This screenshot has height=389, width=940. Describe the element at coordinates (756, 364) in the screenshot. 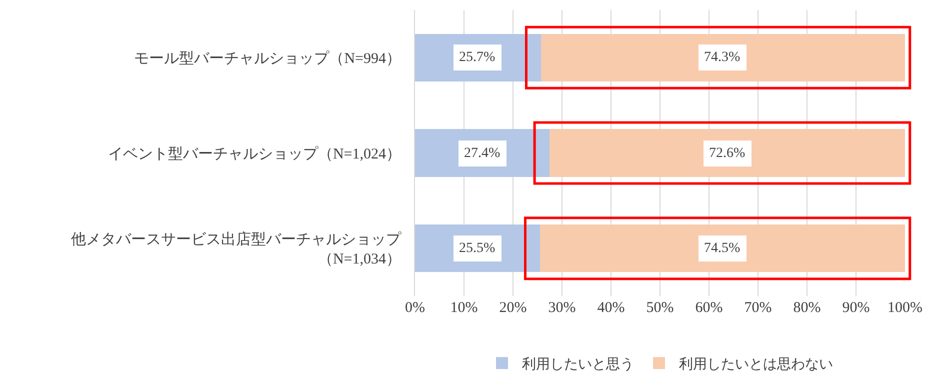

I see `legend-label: 利用したいとは思わない` at that location.